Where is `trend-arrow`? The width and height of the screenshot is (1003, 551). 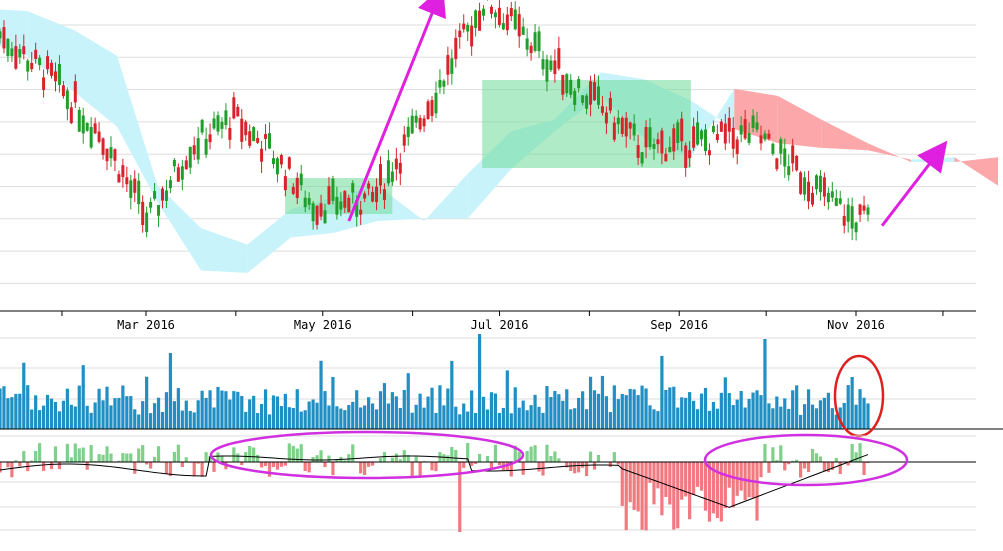
trend-arrow is located at coordinates (394, 110).